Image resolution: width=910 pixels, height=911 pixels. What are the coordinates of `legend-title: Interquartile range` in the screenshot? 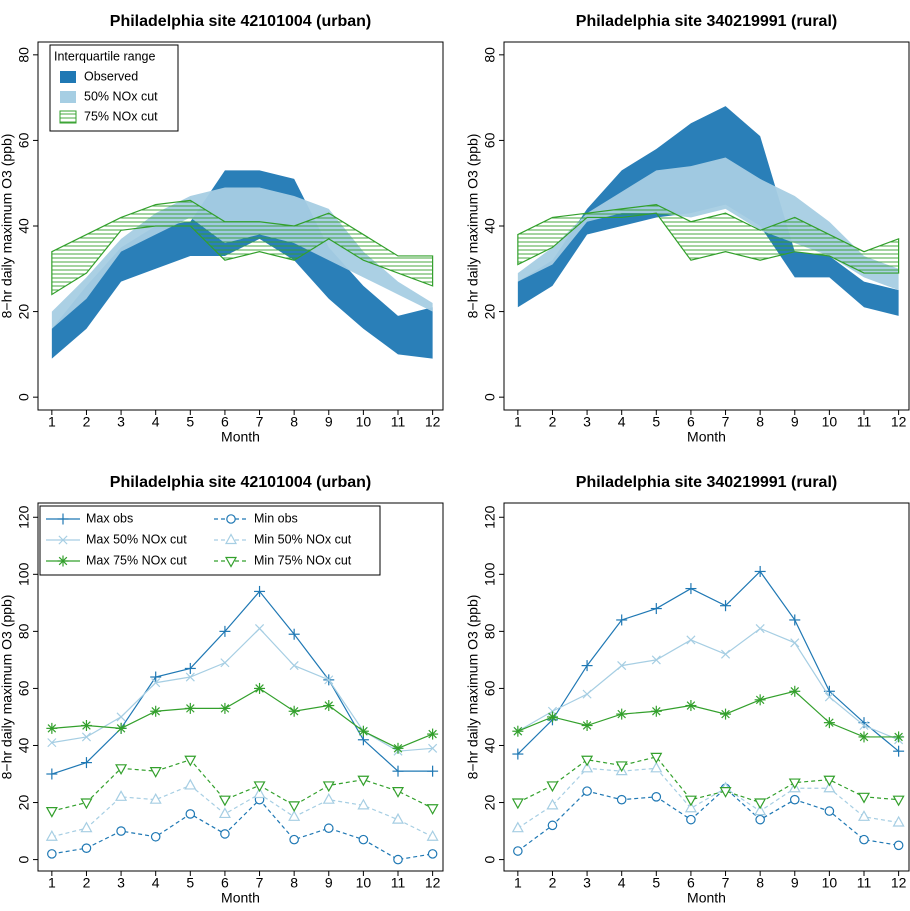 It's located at (105, 56).